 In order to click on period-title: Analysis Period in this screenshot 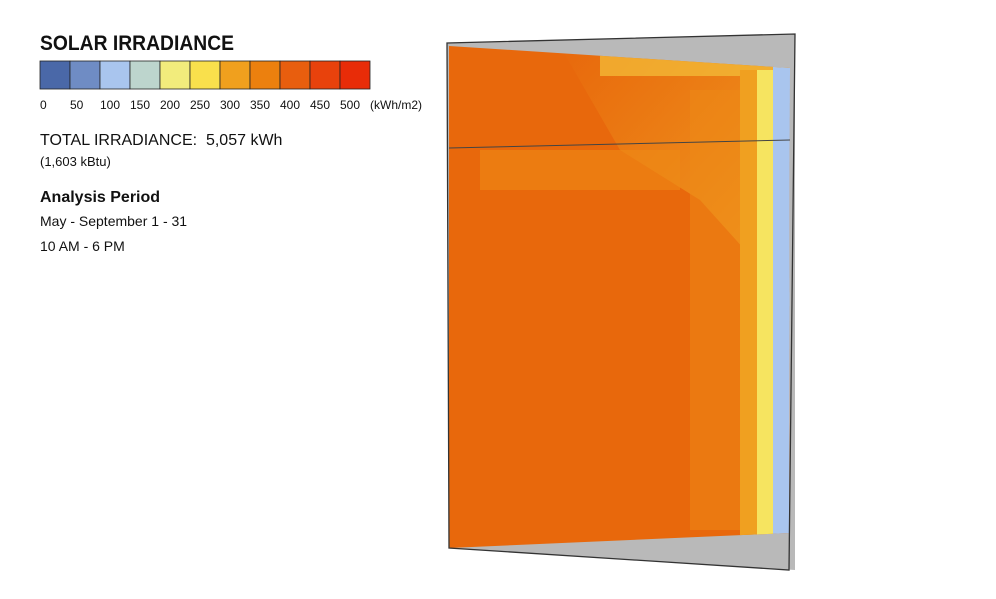, I will do `click(100, 197)`.